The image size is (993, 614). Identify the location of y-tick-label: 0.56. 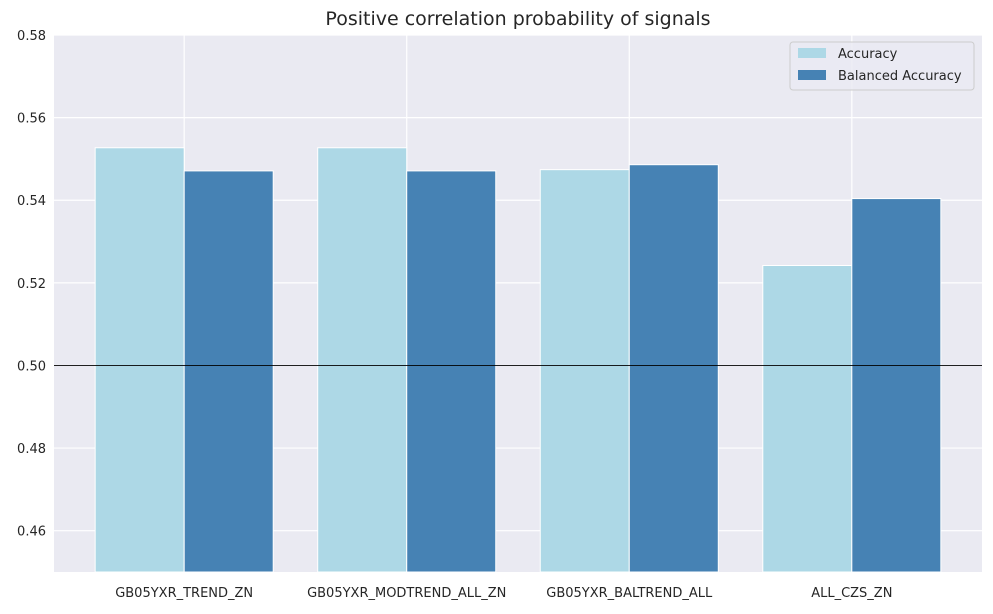
(31, 119).